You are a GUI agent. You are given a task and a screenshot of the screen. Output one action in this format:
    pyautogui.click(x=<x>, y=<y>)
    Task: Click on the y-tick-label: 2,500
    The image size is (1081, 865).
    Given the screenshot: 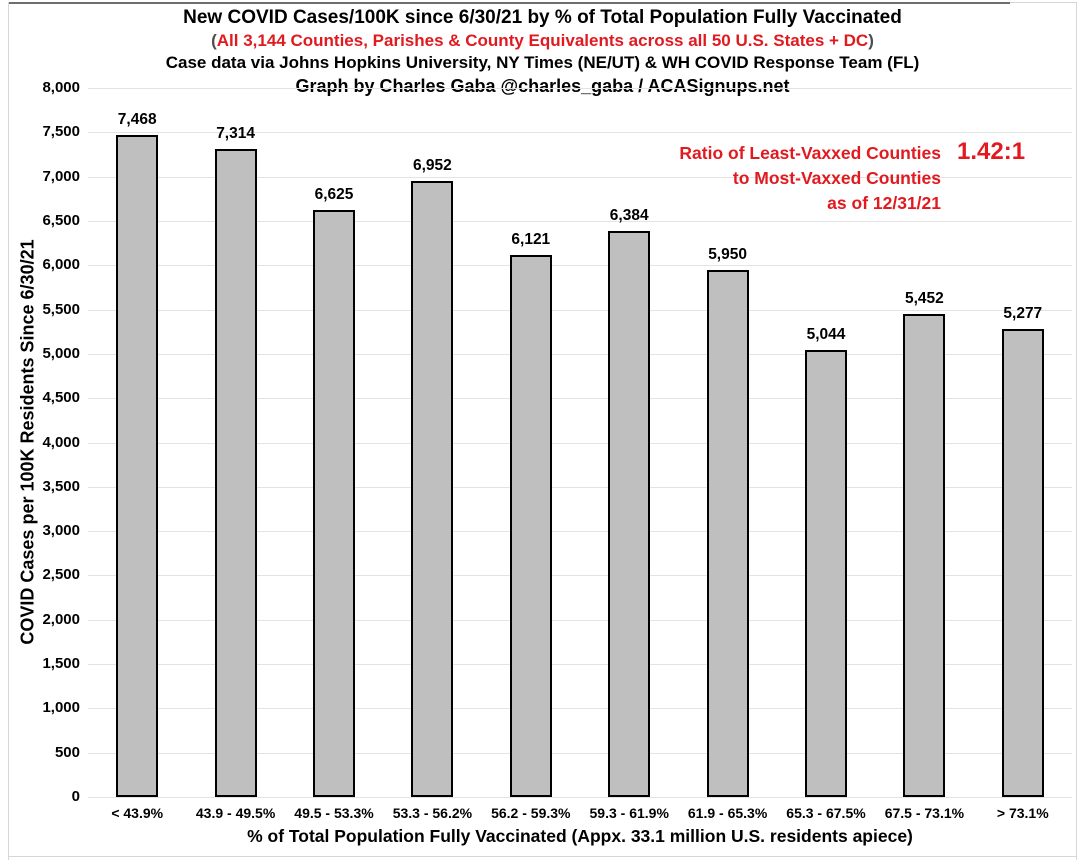 What is the action you would take?
    pyautogui.click(x=61, y=575)
    